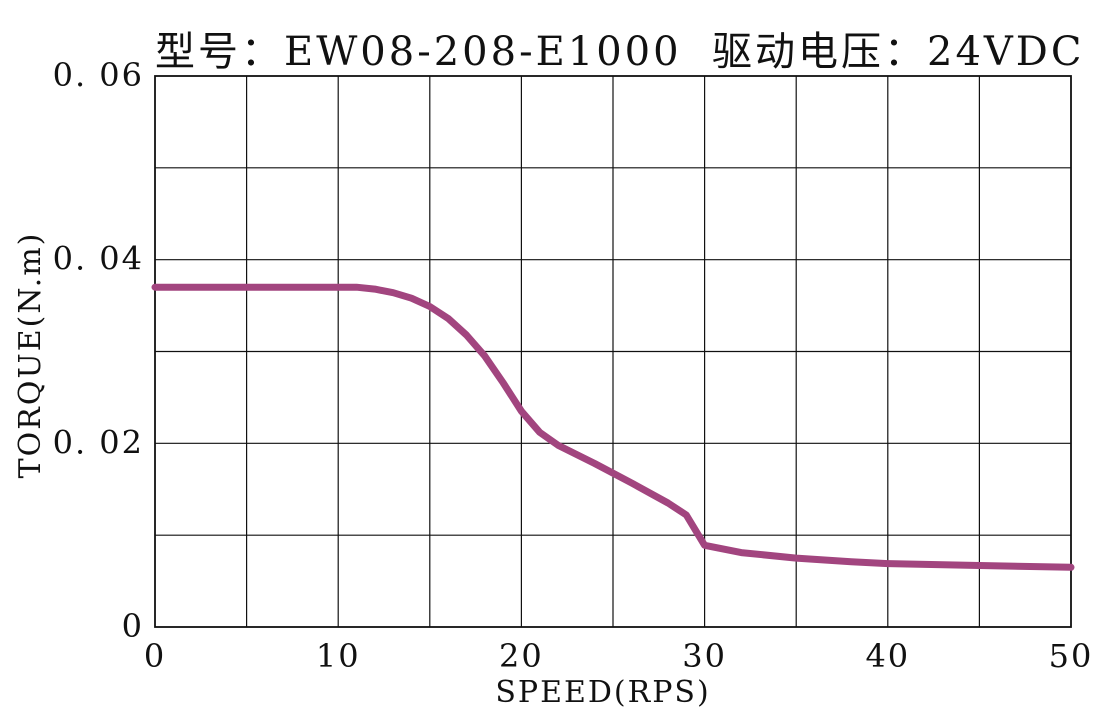  Describe the element at coordinates (30, 355) in the screenshot. I see `y-axis-label: TORQUE(N.m)` at that location.